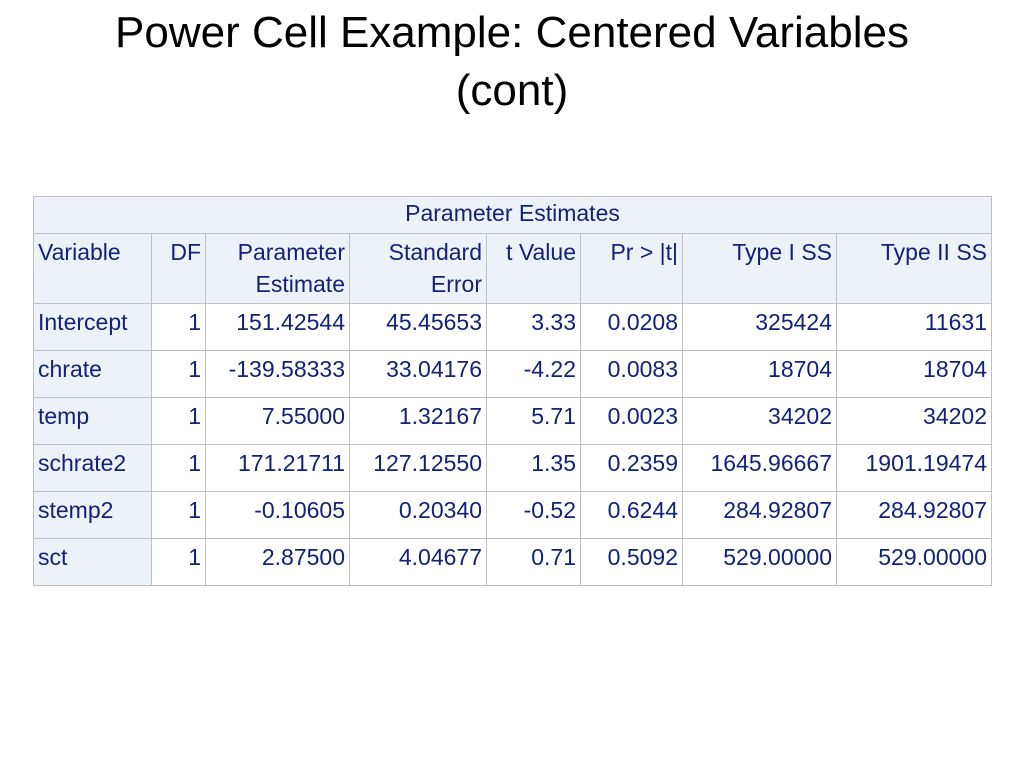 The width and height of the screenshot is (1024, 768). I want to click on cell-variable: chrate, so click(92, 374).